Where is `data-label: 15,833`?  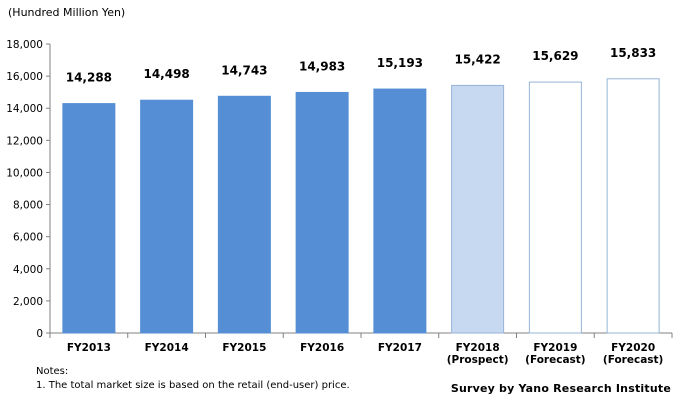
data-label: 15,833 is located at coordinates (633, 53).